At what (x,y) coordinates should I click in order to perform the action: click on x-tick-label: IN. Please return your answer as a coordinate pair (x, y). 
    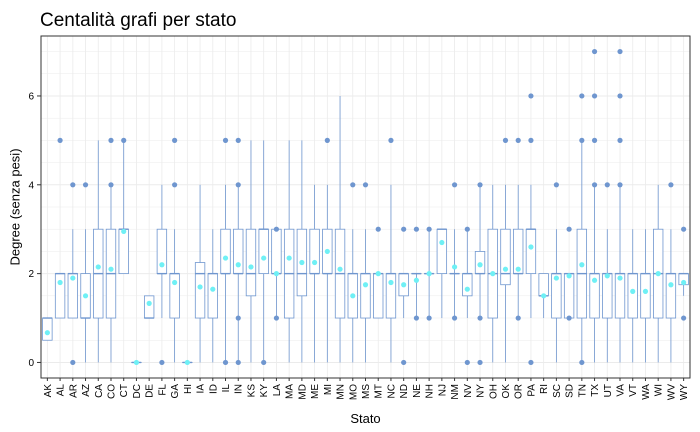
    Looking at the image, I should click on (239, 389).